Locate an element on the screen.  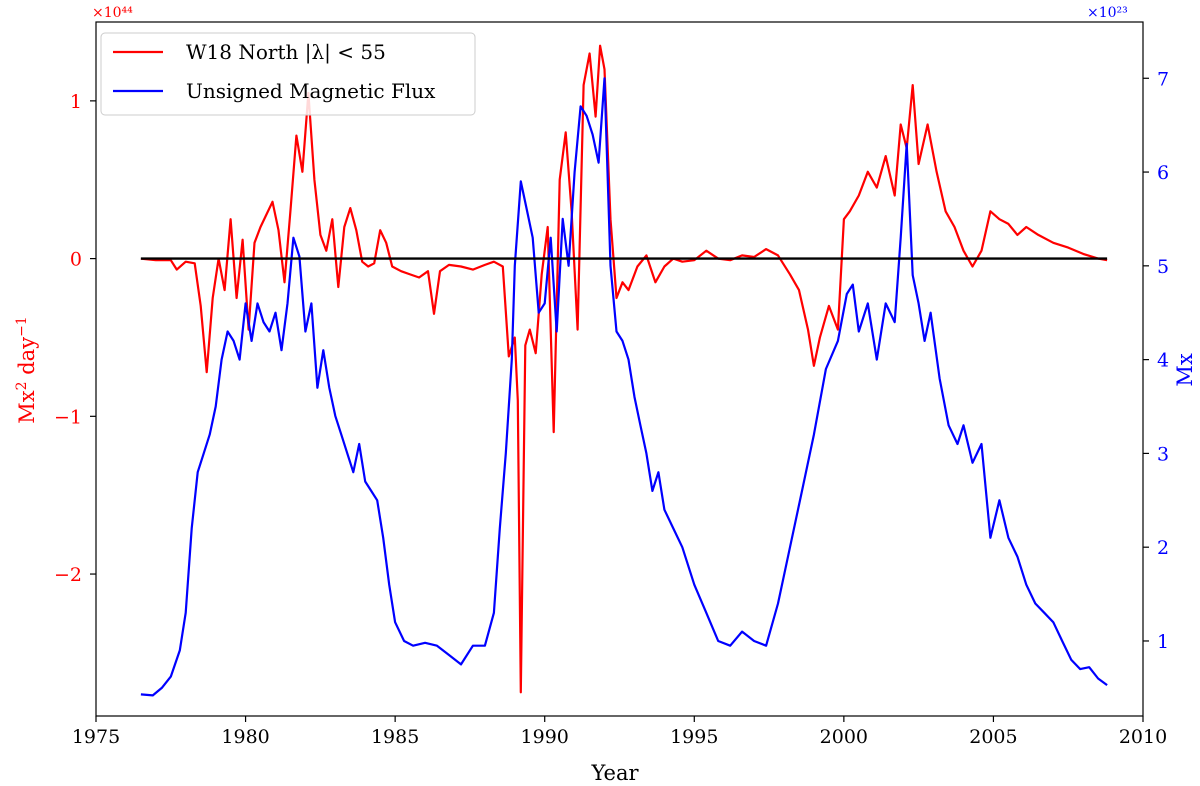
left-axis-title-day: day is located at coordinates (27, 359).